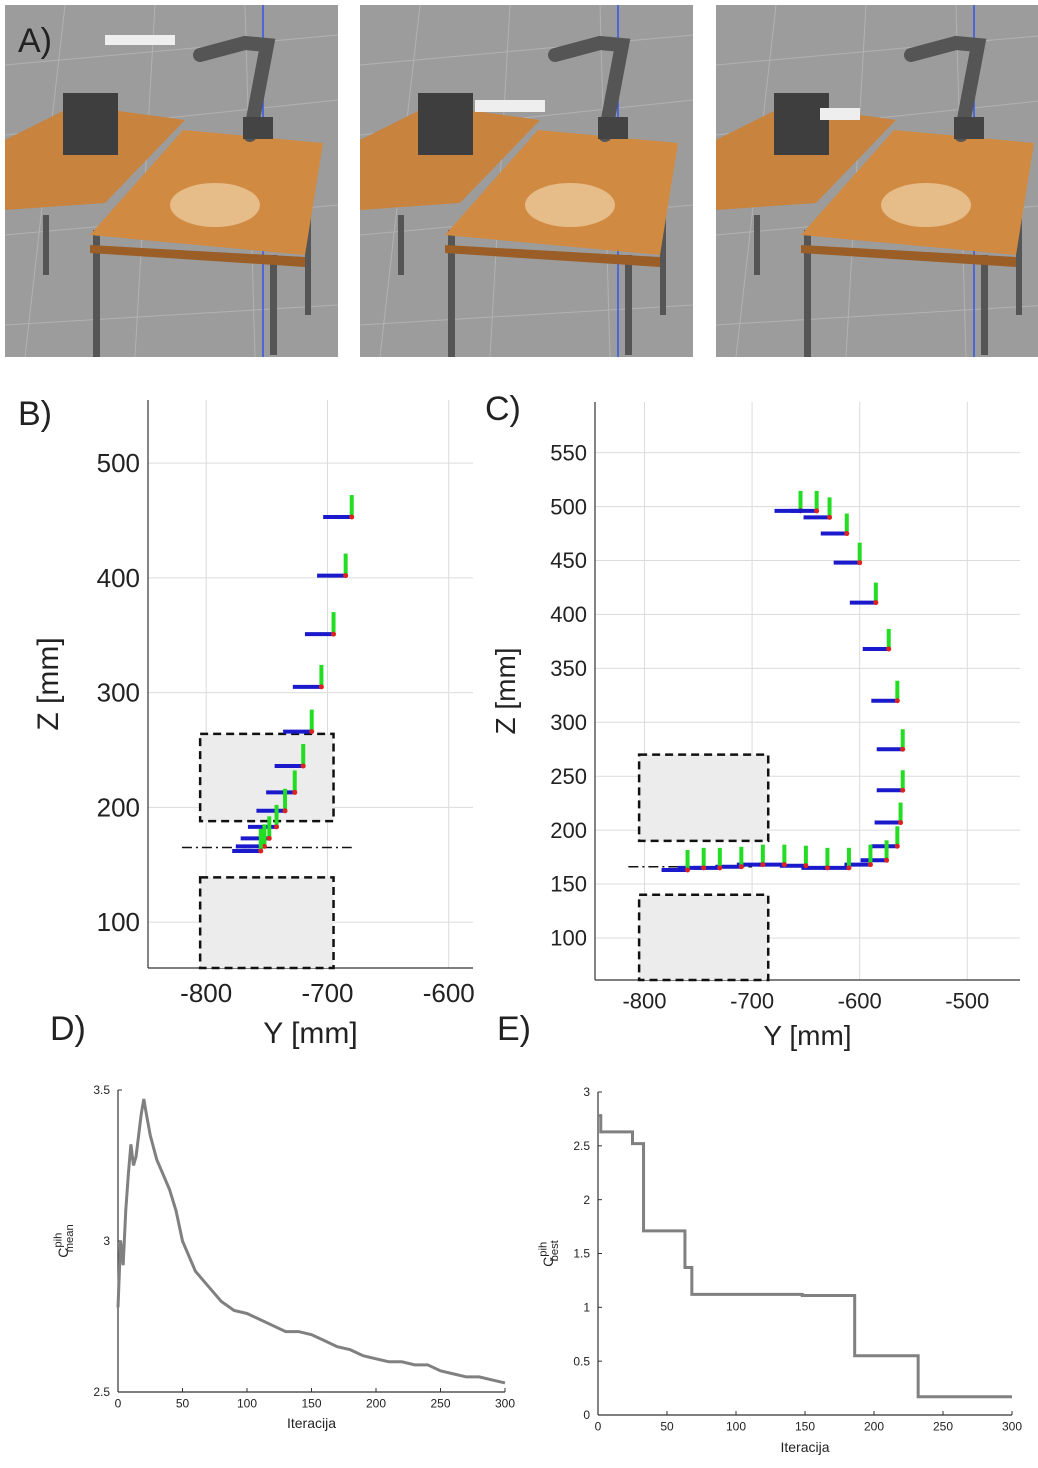 The image size is (1038, 1468). What do you see at coordinates (736, 1427) in the screenshot?
I see `x-tick-label: 100` at bounding box center [736, 1427].